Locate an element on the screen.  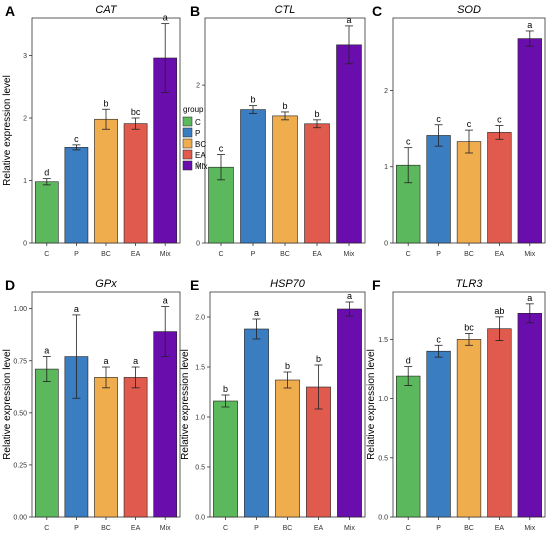
chart-title: TLR3 is located at coordinates (470, 284).